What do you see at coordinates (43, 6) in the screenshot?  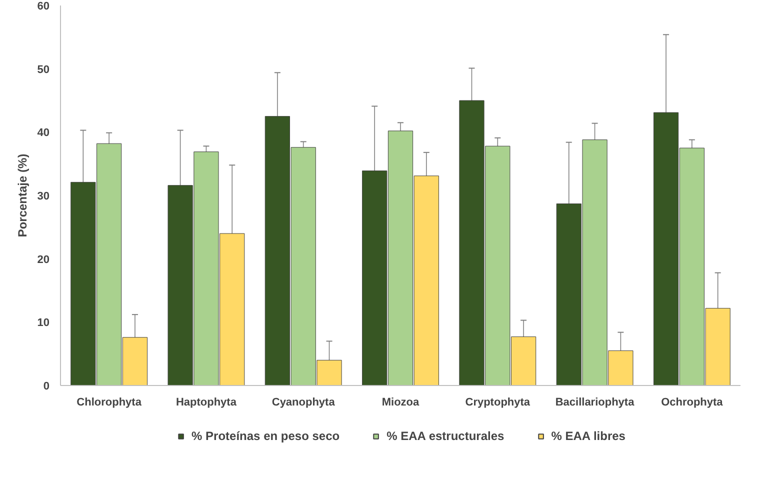 I see `y-tick-label: 60` at bounding box center [43, 6].